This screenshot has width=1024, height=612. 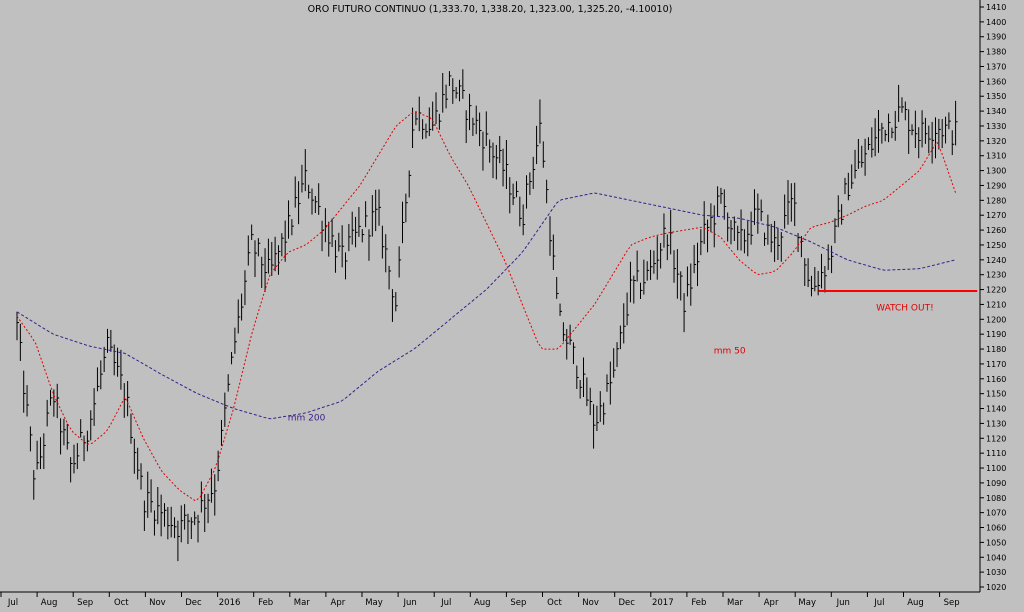 What do you see at coordinates (996, 542) in the screenshot?
I see `y-tick-label: 1050` at bounding box center [996, 542].